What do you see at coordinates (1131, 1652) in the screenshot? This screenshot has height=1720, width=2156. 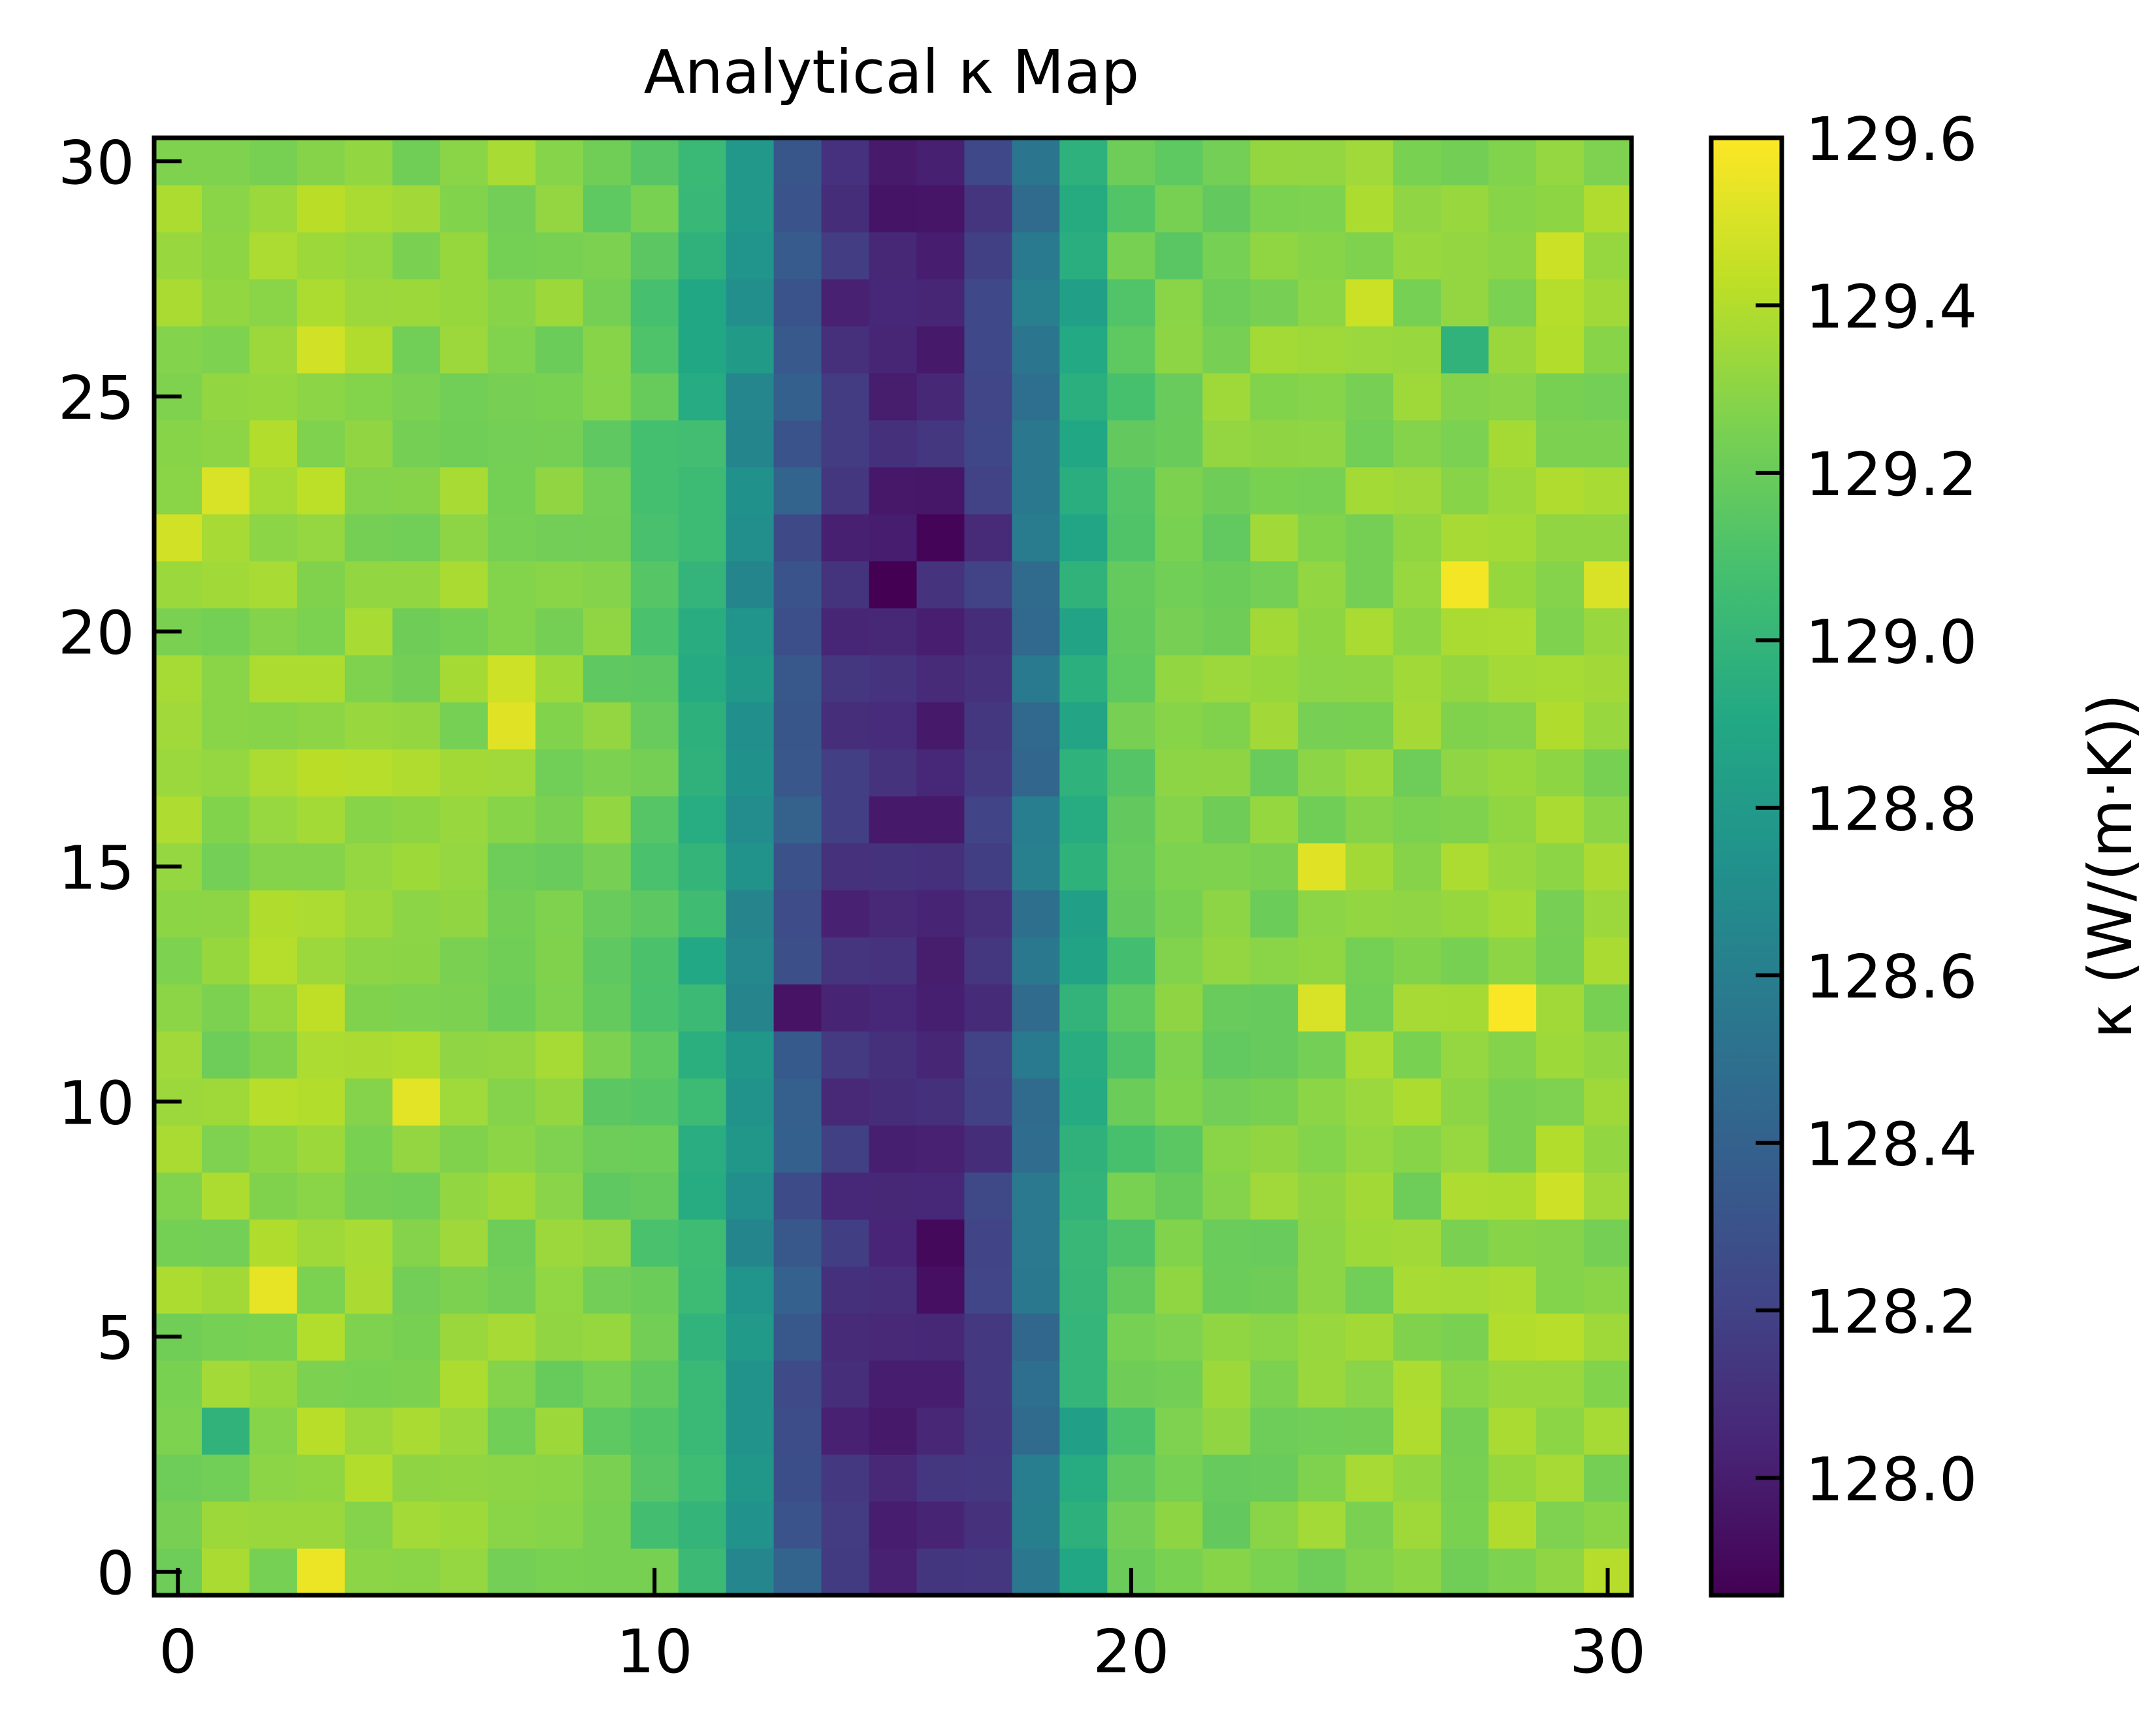 I see `x-tick-label: 20` at bounding box center [1131, 1652].